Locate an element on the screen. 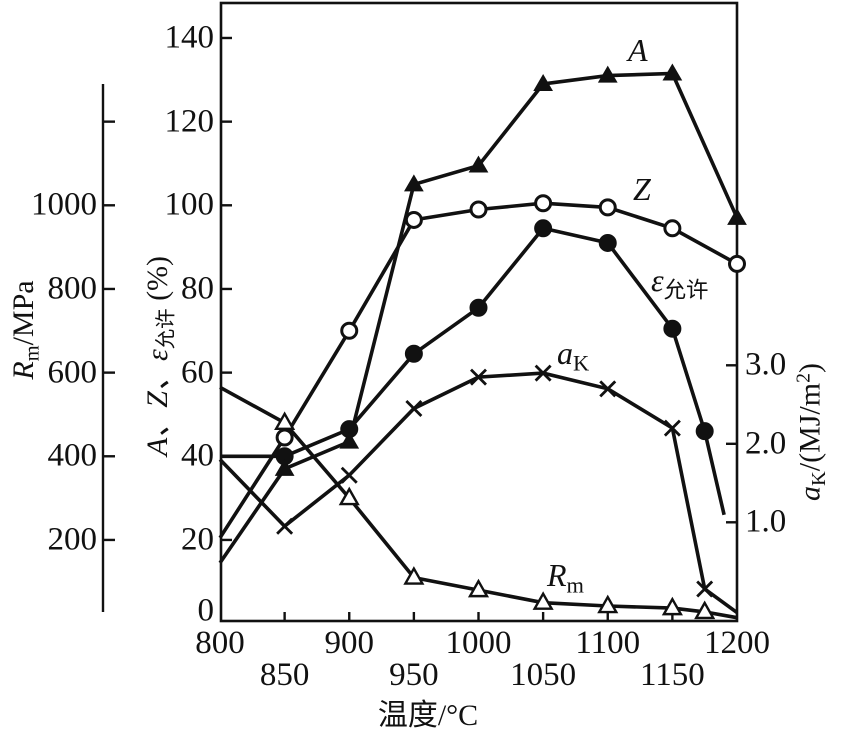 This screenshot has height=737, width=842. pct-tick-label: 40 is located at coordinates (197, 455).